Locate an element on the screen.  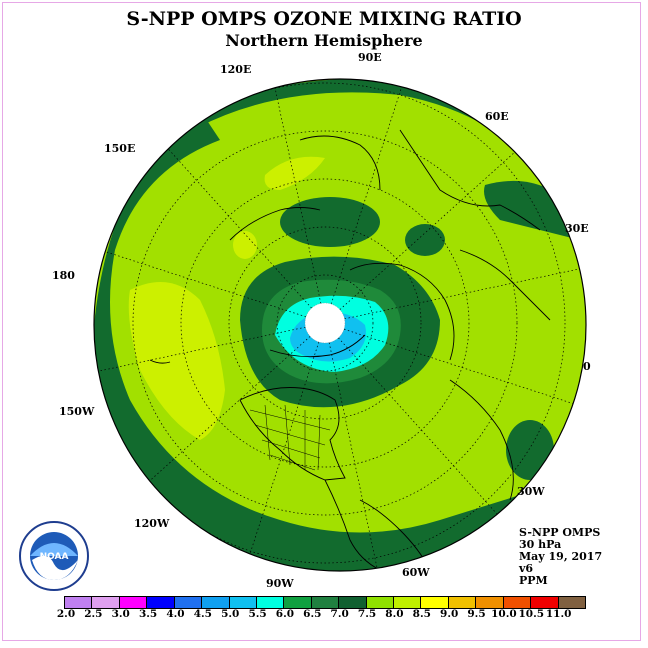
colorbar-tick-label: 9.0 is located at coordinates (449, 614).